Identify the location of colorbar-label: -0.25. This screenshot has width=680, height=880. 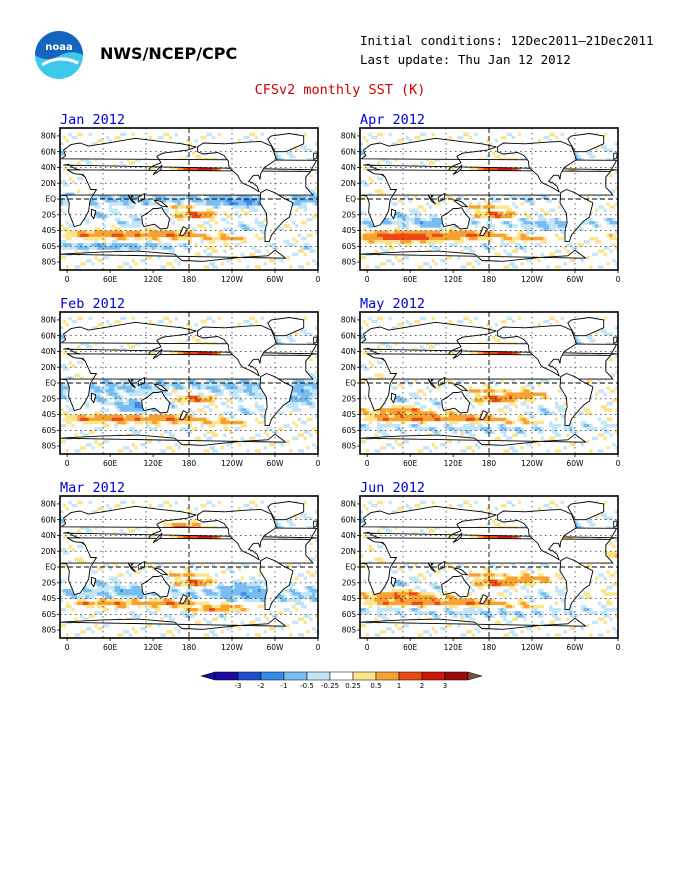
(330, 686).